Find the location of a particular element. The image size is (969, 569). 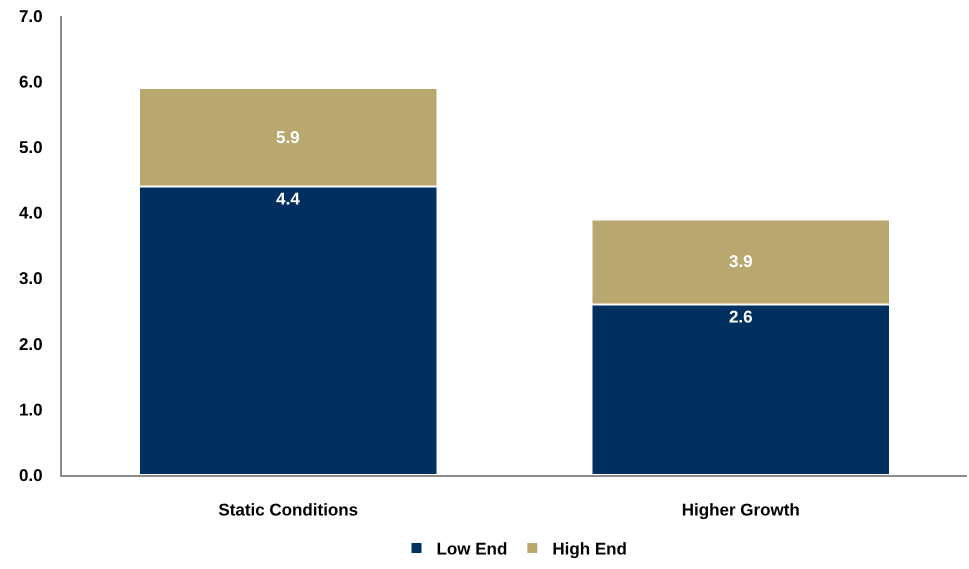

y-tick-label: 6.0 is located at coordinates (30, 82).